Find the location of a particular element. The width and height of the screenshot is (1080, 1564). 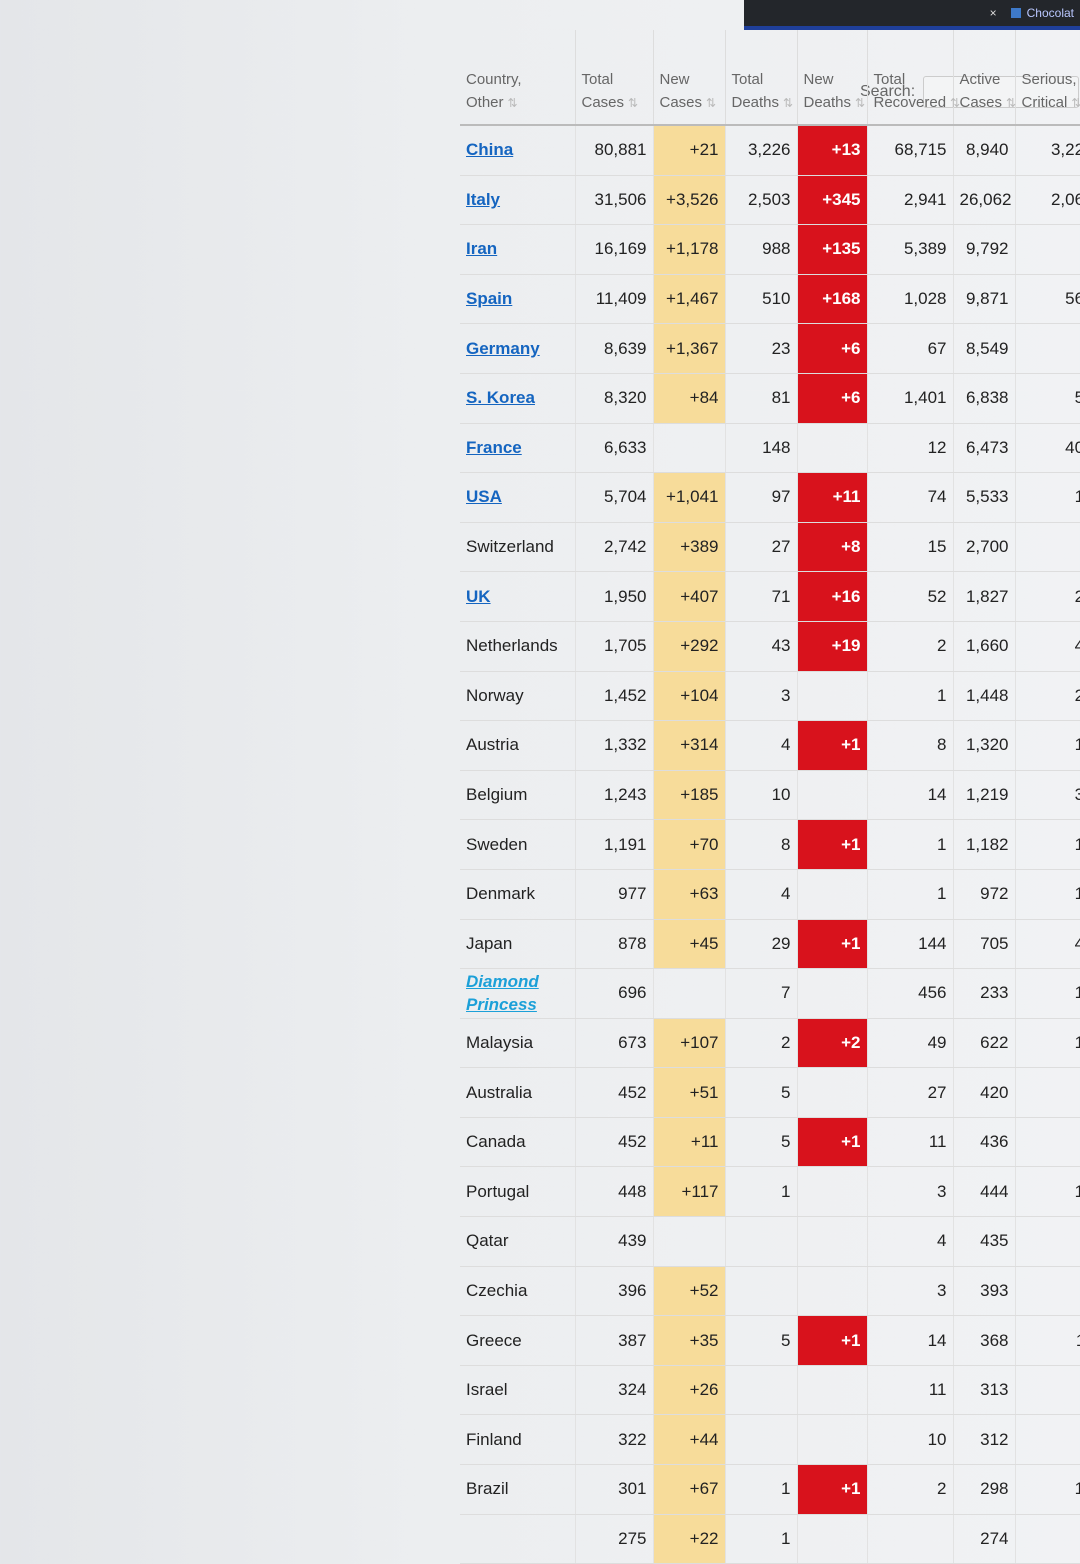

active-cases-cell: 622 is located at coordinates (984, 1043).